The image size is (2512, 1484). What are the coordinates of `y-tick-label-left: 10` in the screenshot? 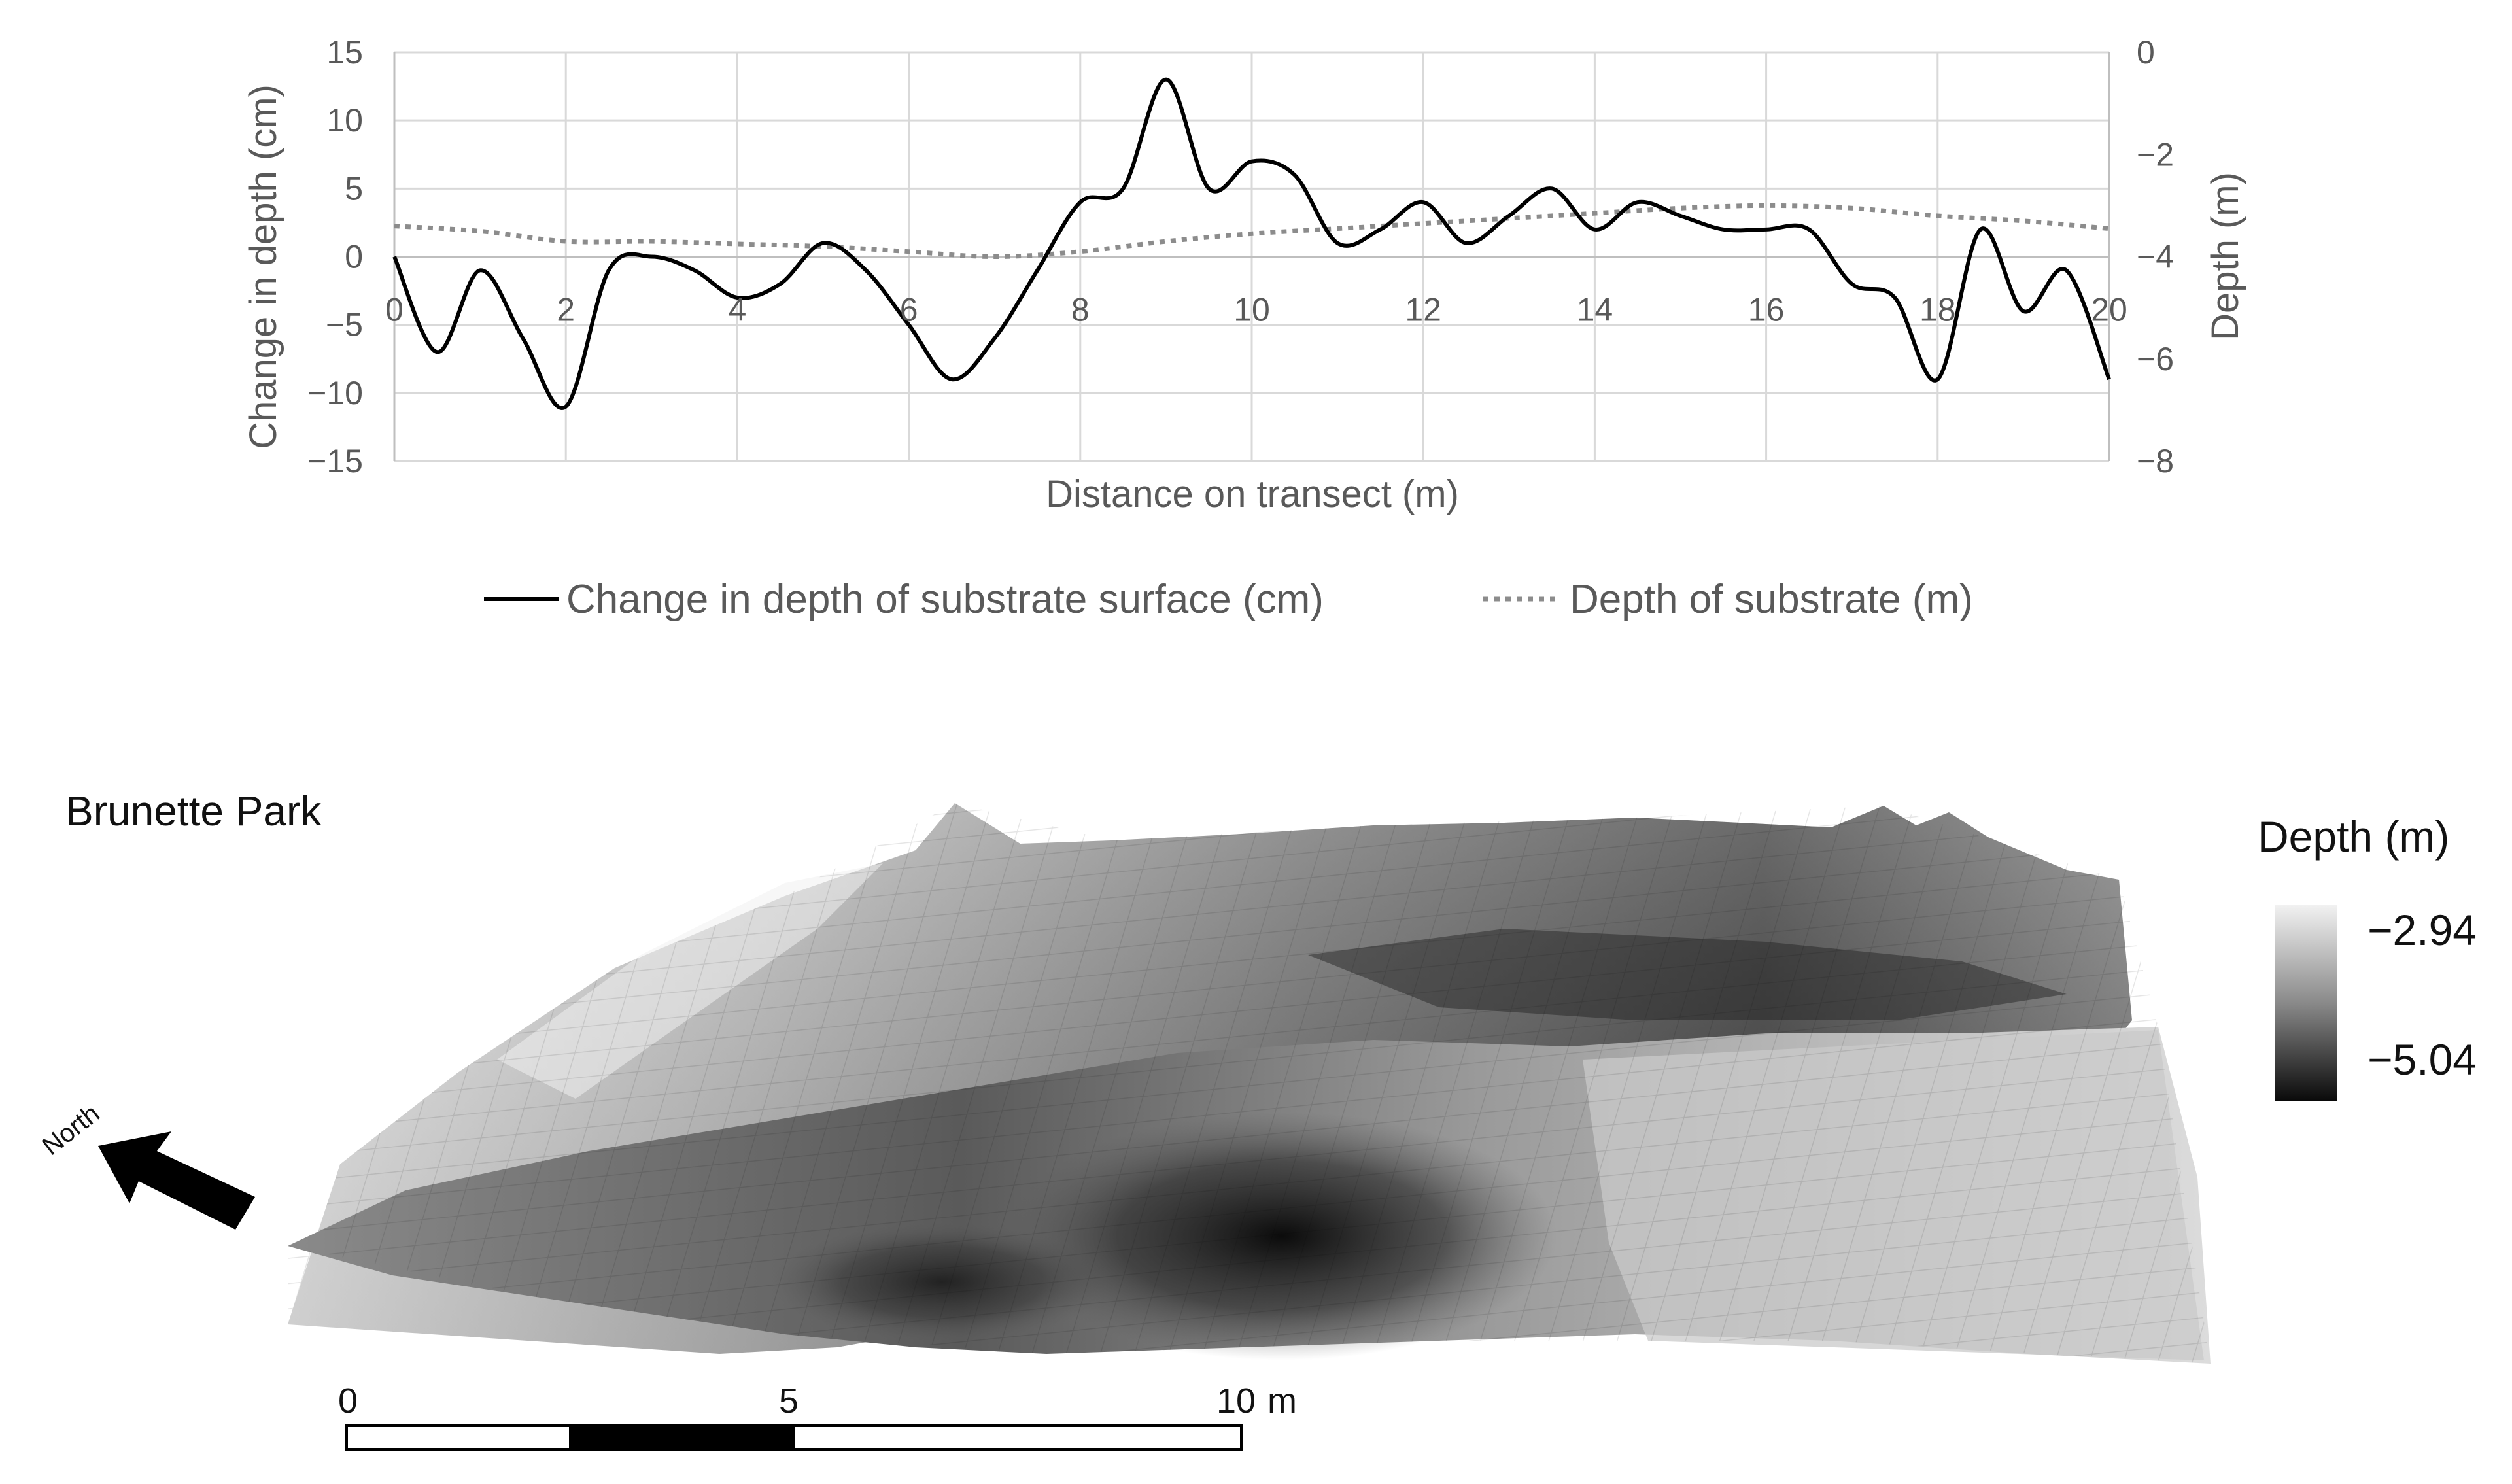 It's located at (345, 120).